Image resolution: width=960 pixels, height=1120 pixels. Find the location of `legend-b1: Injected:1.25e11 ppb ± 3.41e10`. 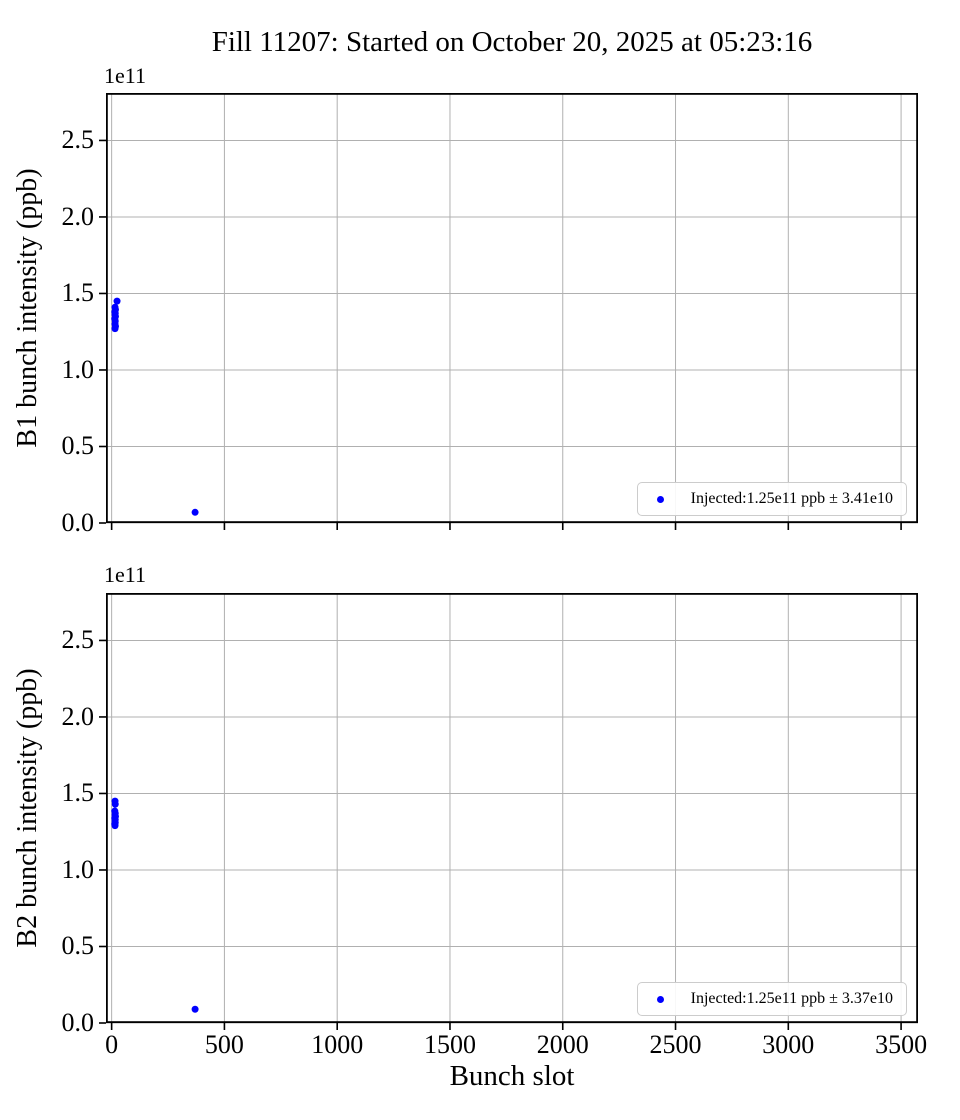

legend-b1: Injected:1.25e11 ppb ± 3.41e10 is located at coordinates (771, 499).